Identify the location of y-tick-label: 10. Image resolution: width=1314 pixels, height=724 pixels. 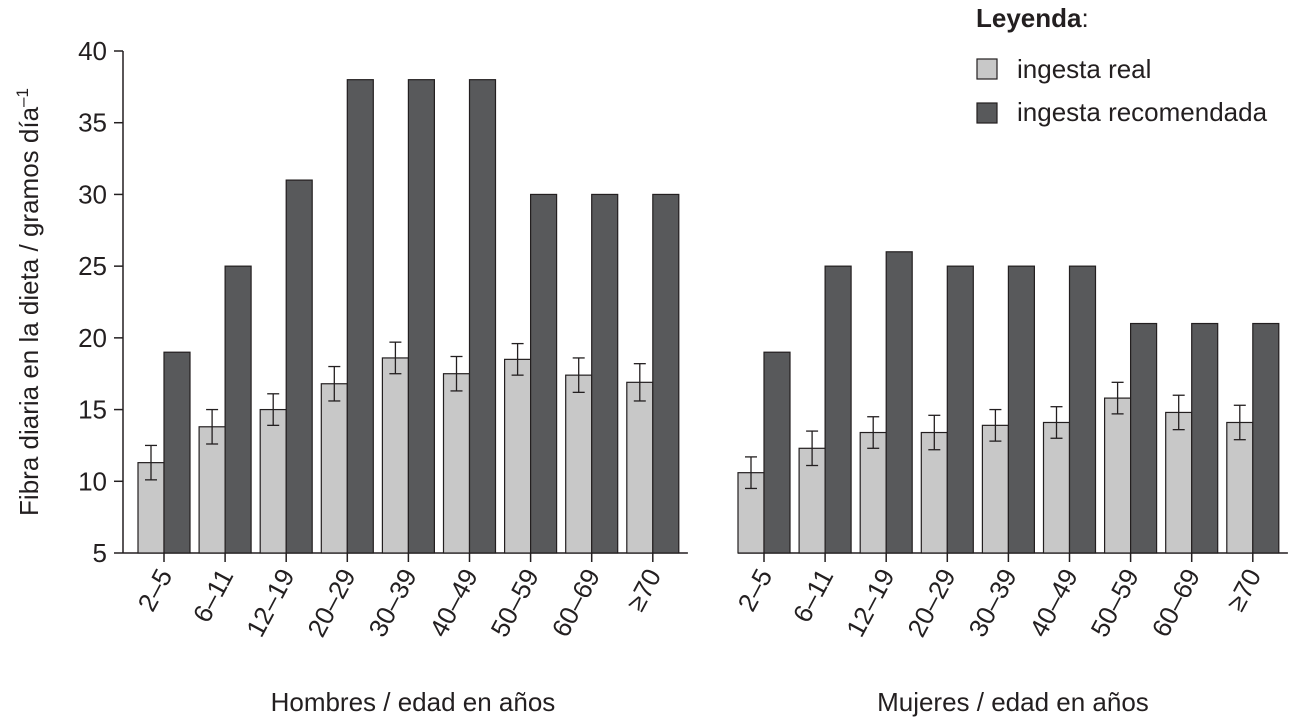
(92, 481).